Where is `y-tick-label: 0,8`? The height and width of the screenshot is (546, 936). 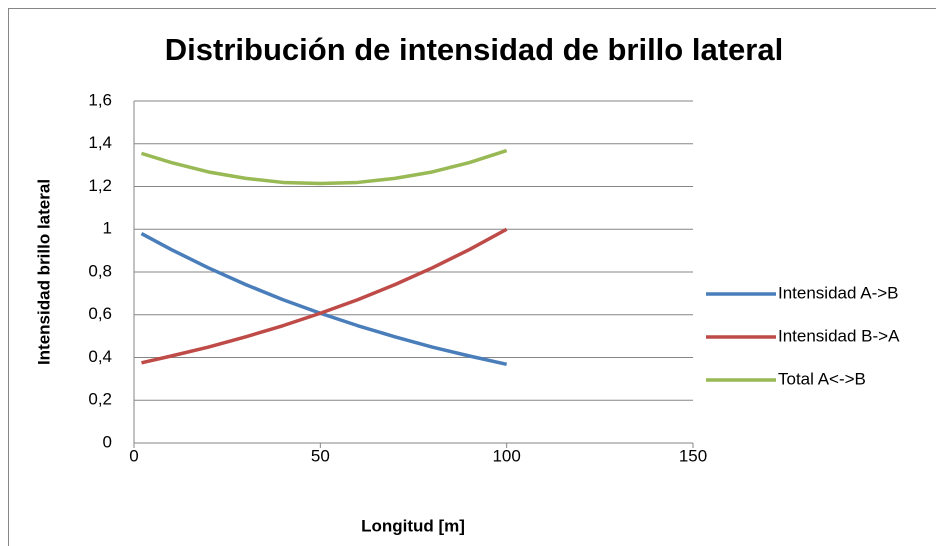 y-tick-label: 0,8 is located at coordinates (100, 270).